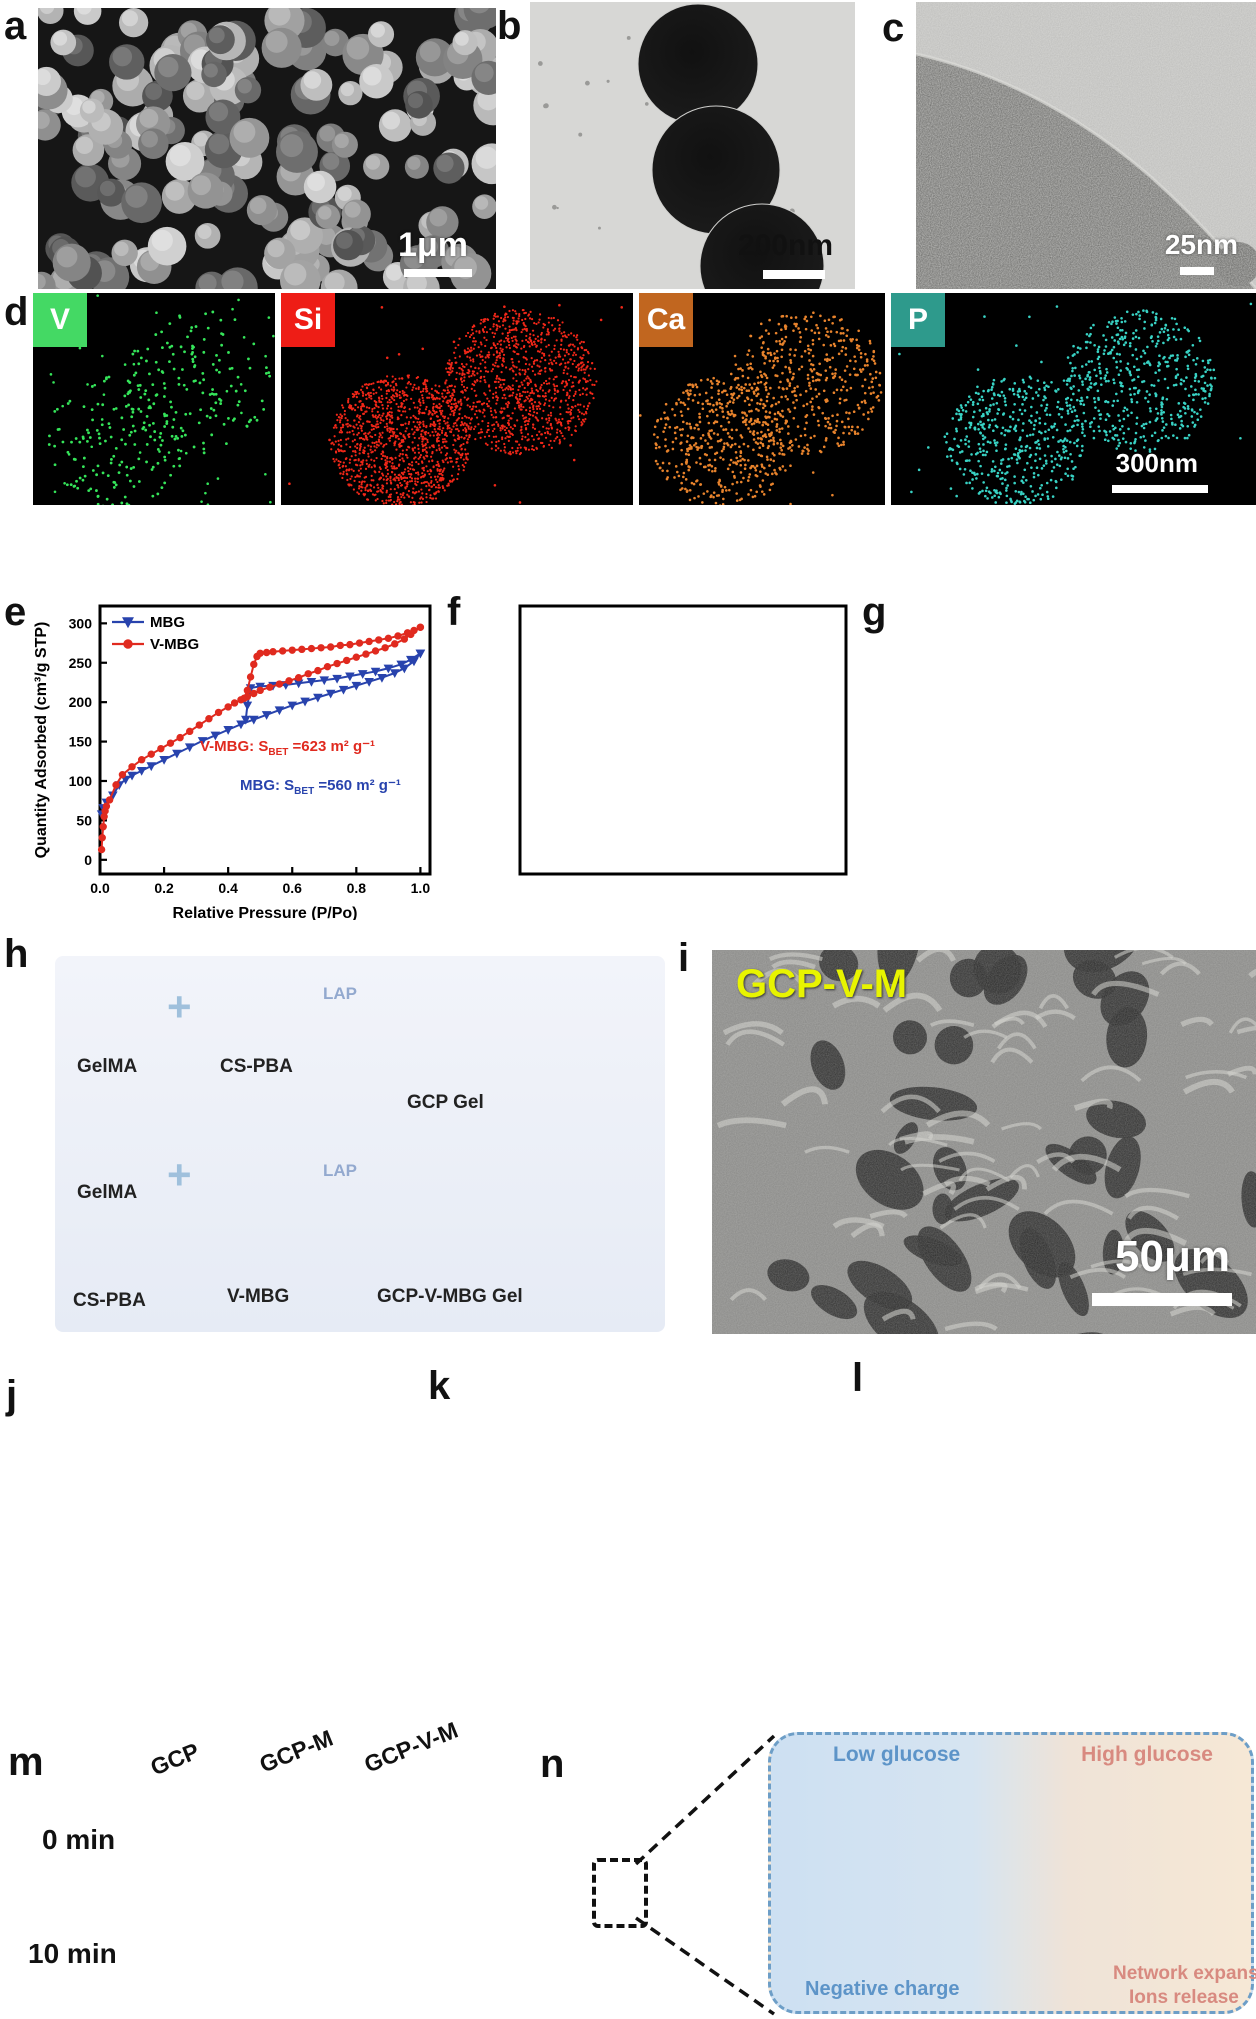 Image resolution: width=1256 pixels, height=2019 pixels. I want to click on column-header-gcp: GCP, so click(174, 1759).